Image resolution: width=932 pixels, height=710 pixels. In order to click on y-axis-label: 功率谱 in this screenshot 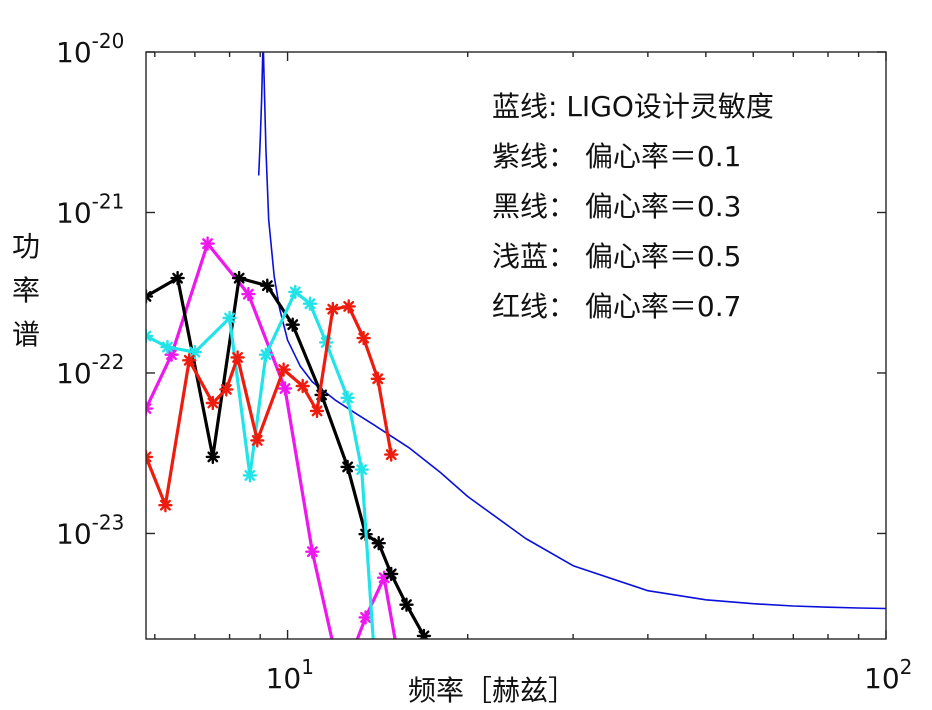, I will do `click(26, 290)`.